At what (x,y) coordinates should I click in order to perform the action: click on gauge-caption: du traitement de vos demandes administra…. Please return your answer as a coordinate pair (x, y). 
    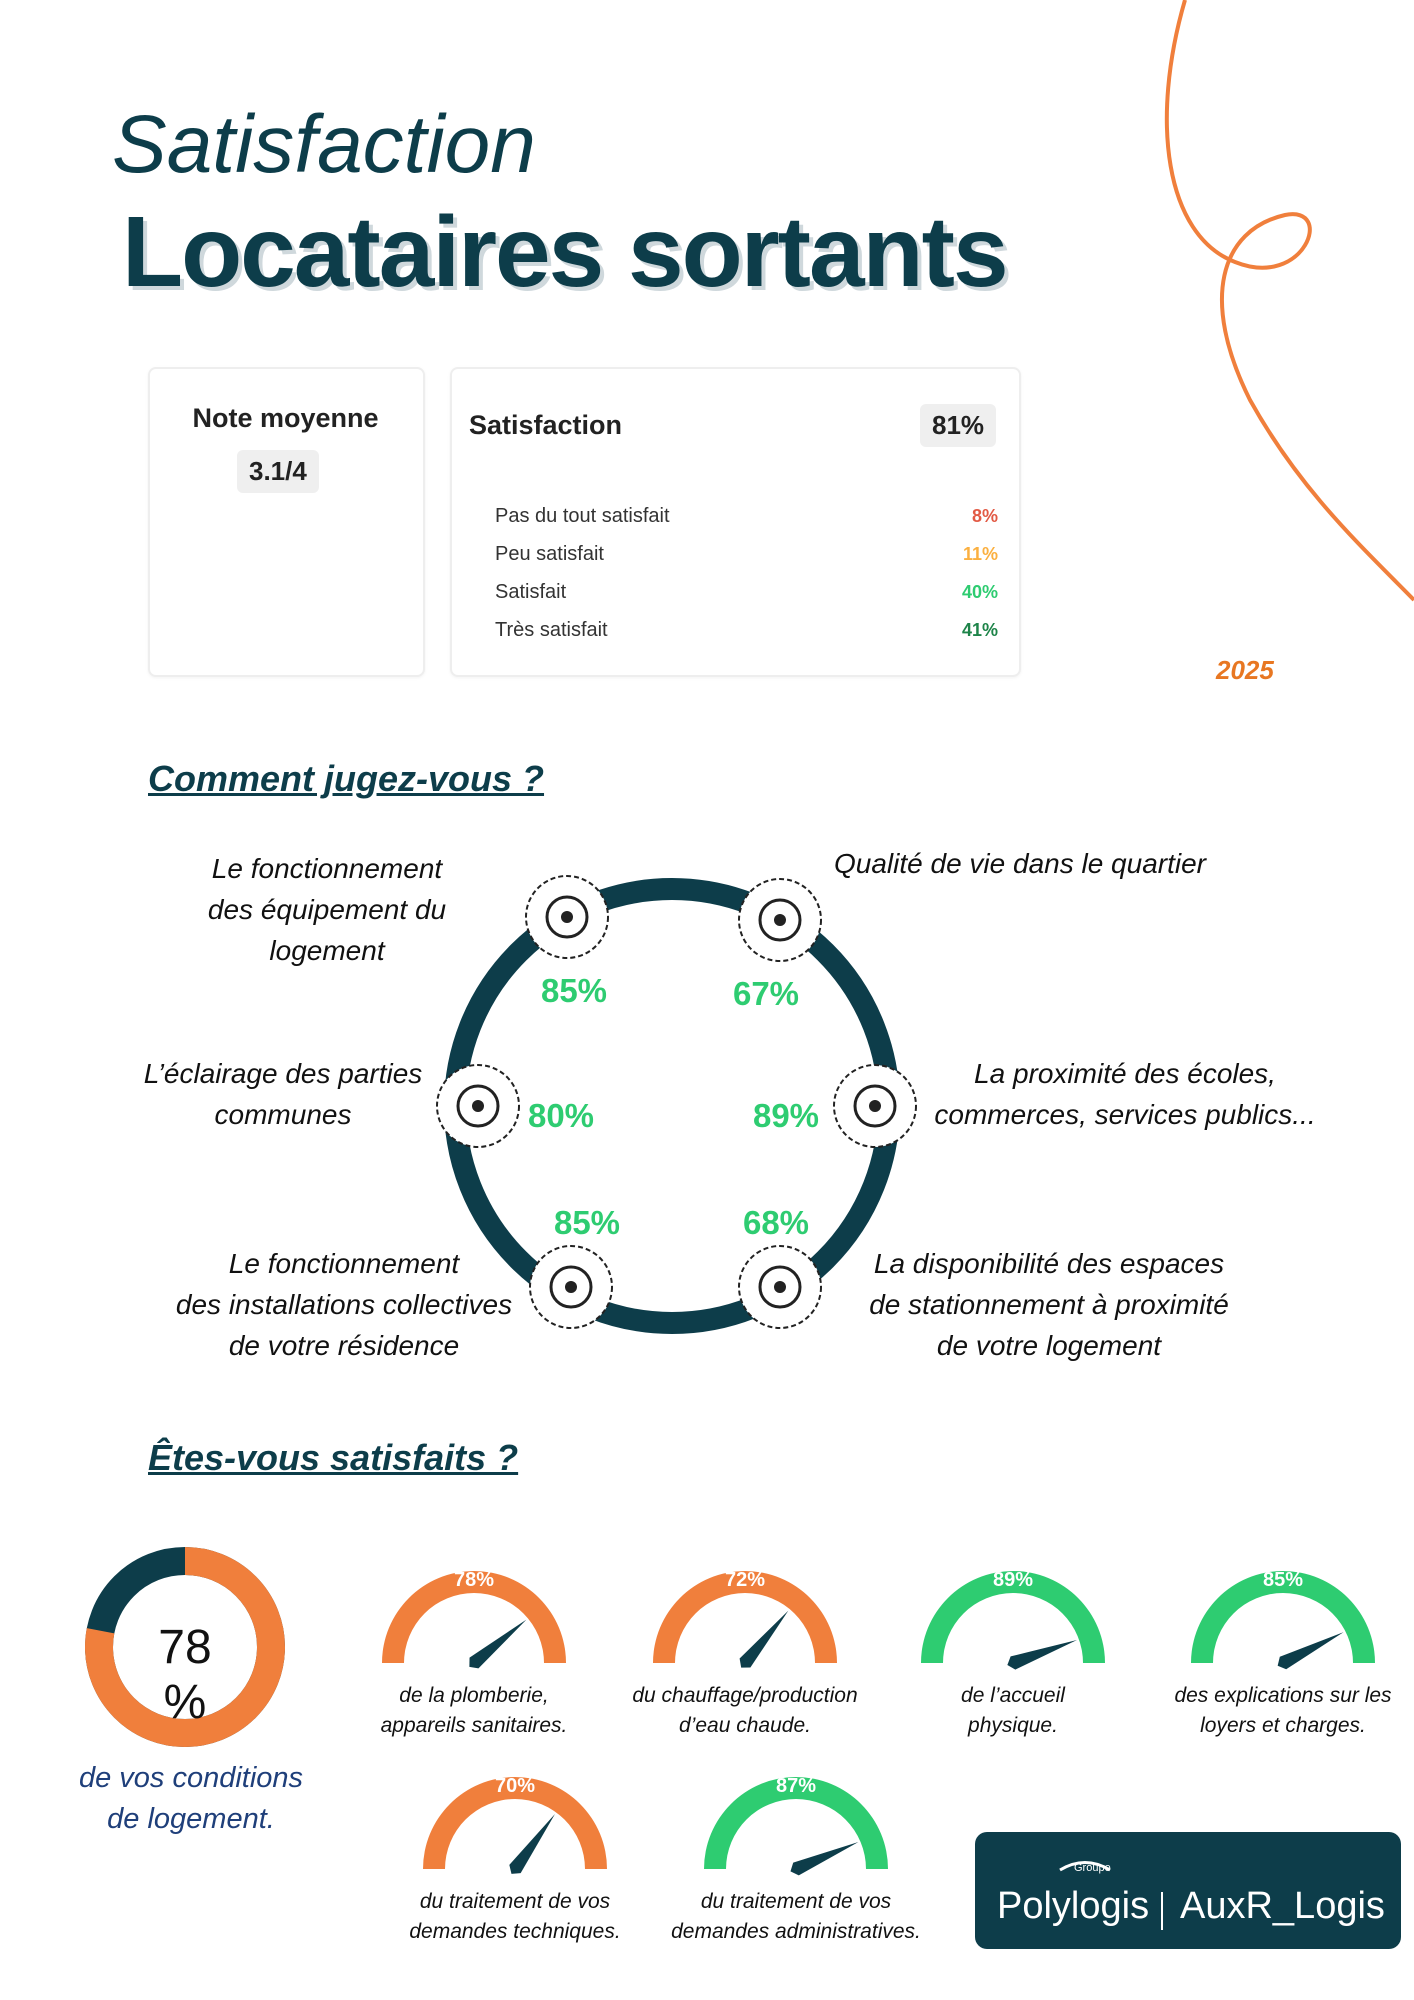
    Looking at the image, I should click on (796, 1916).